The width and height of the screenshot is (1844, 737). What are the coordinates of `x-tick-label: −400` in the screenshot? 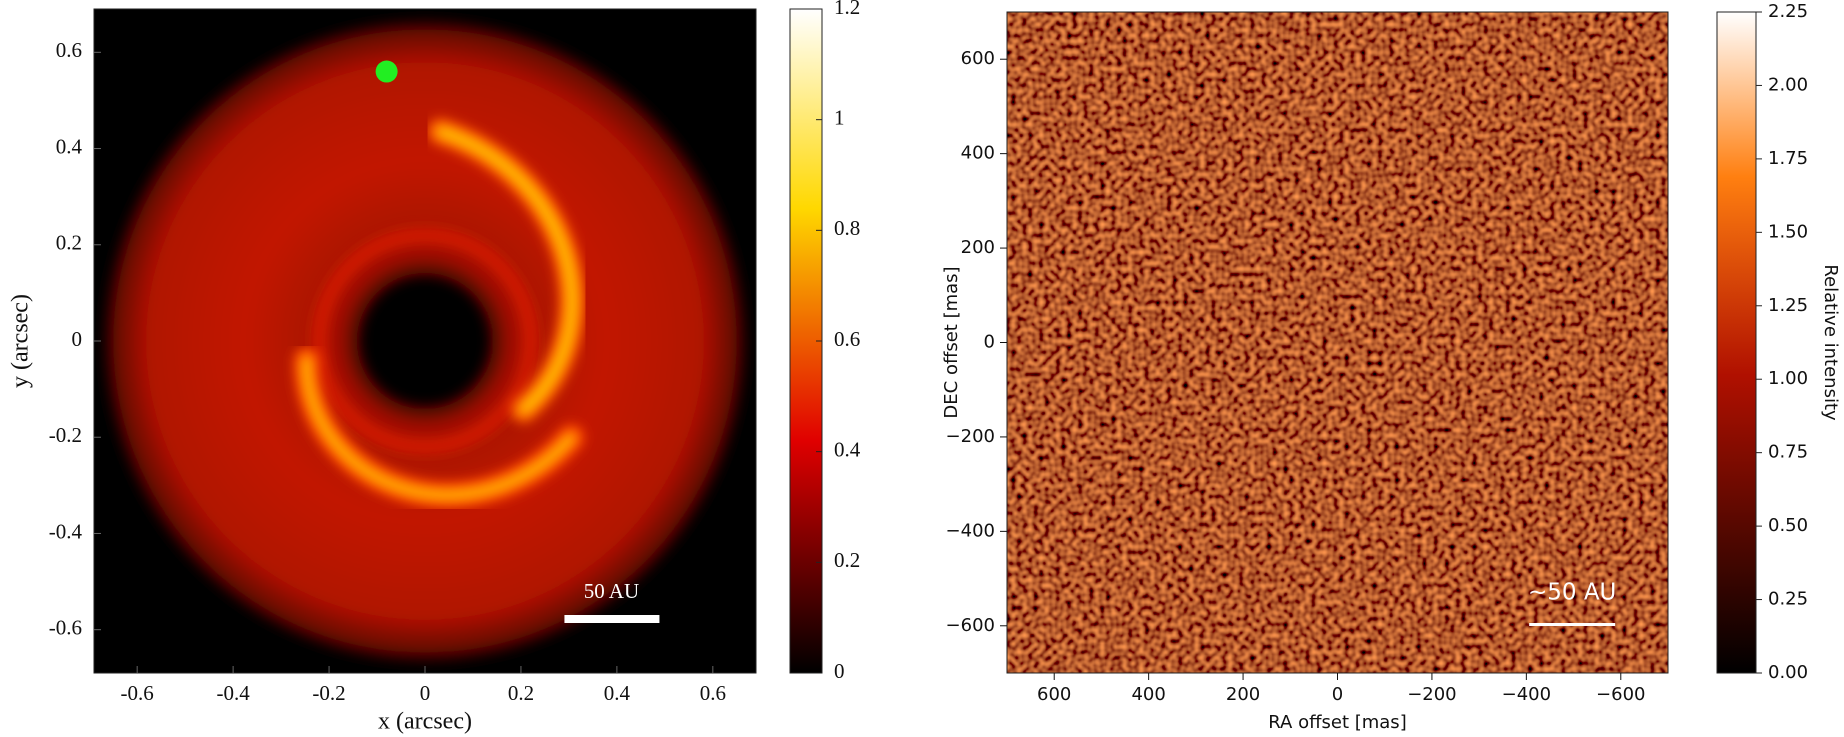 It's located at (1526, 694).